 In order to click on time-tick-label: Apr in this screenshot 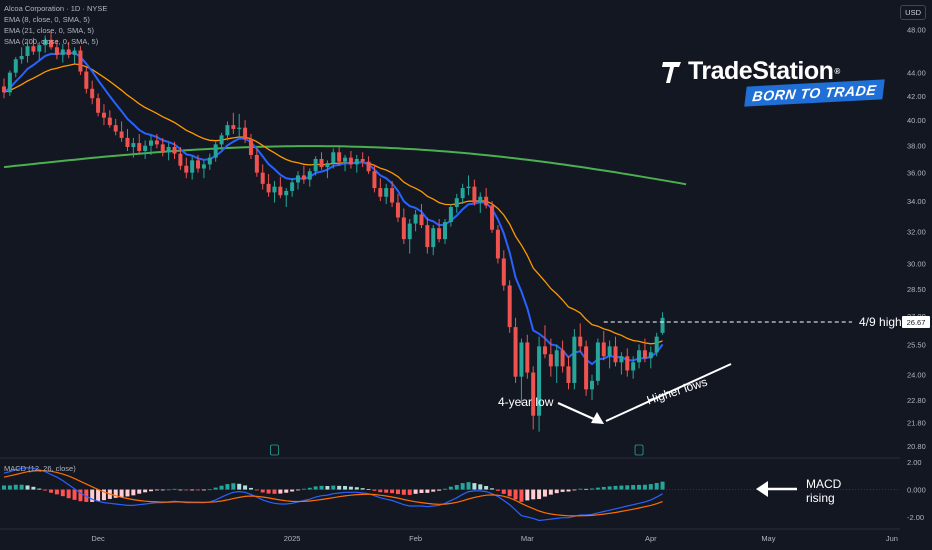, I will do `click(651, 538)`.